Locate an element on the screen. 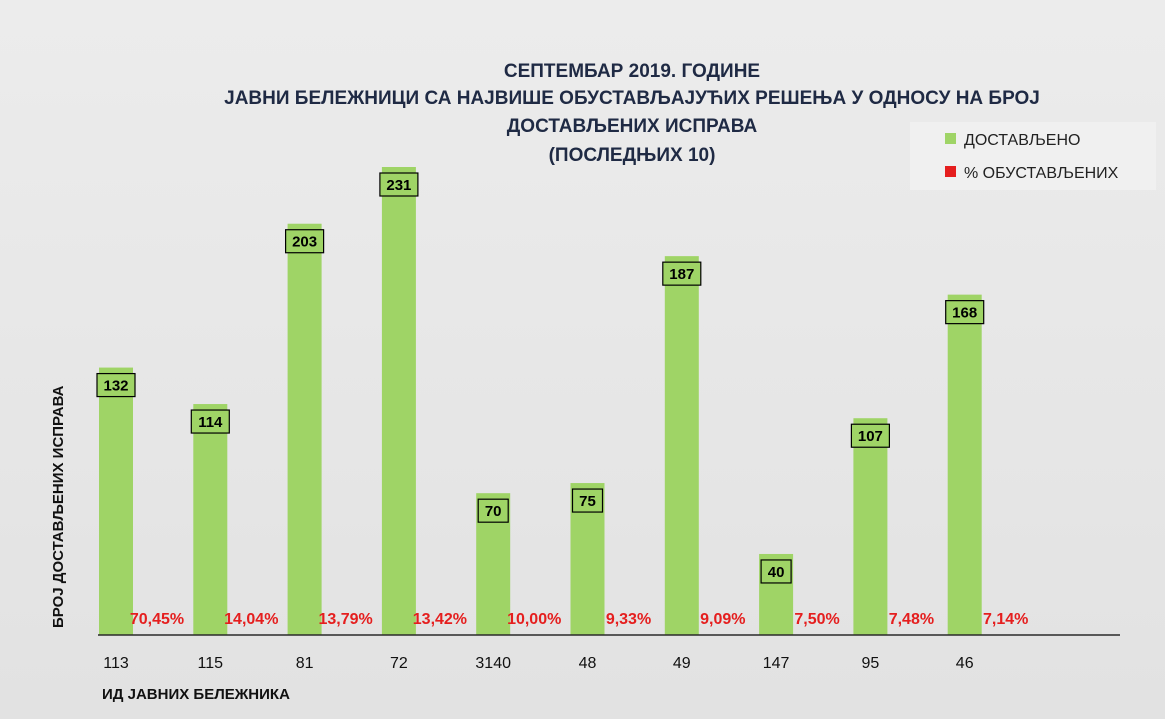 The image size is (1165, 719). title-line-4: (ПОСЛЕДЊИХ 10) is located at coordinates (632, 155).